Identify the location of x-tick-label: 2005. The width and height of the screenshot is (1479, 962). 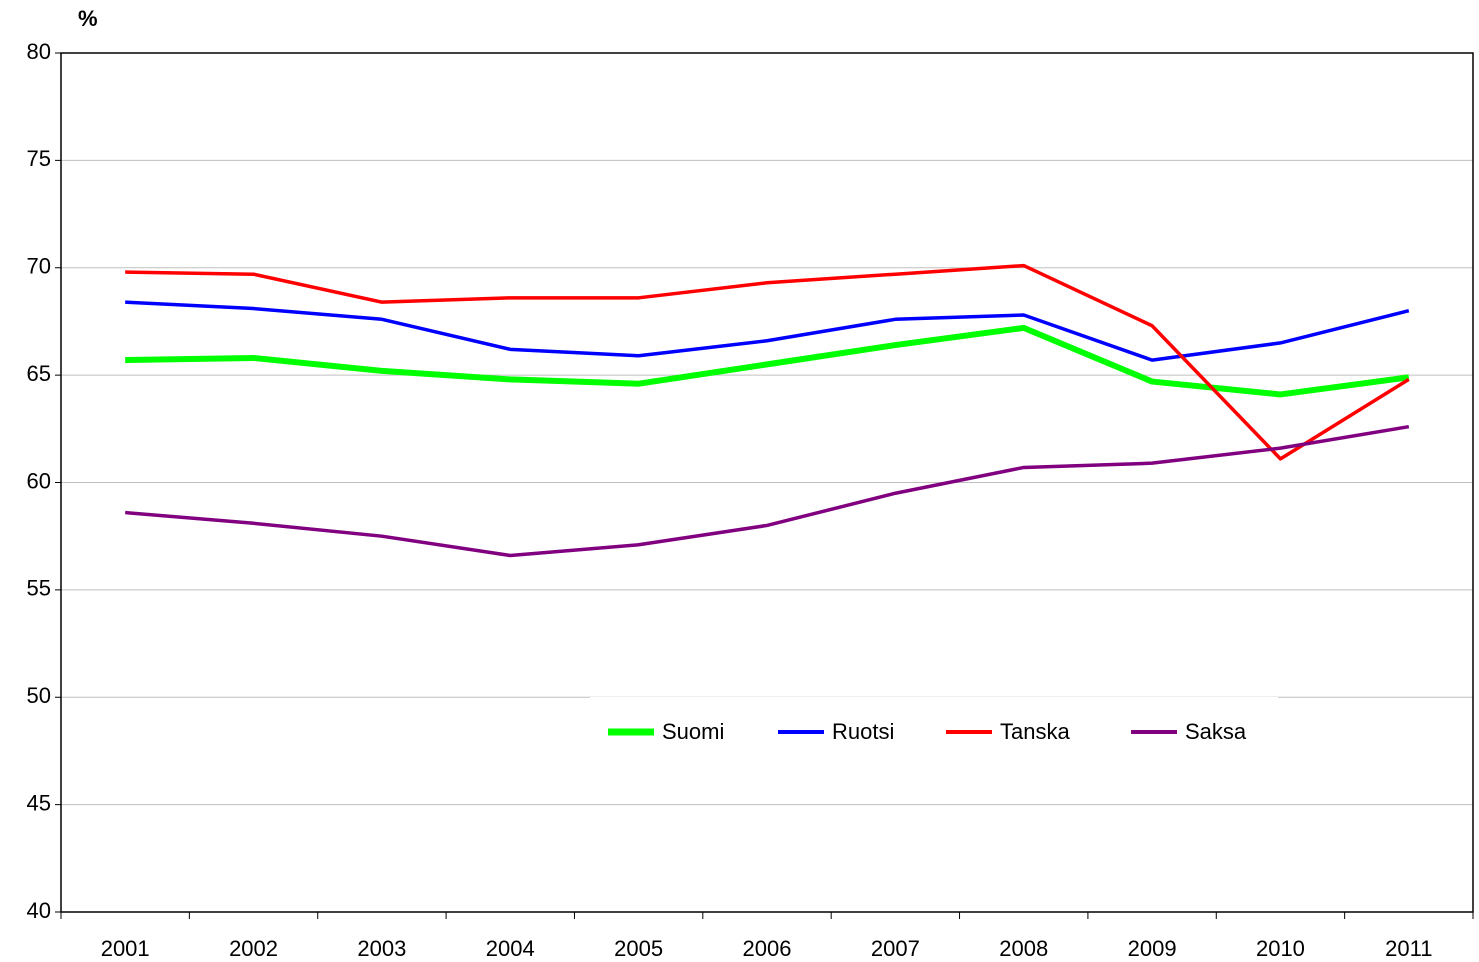
(638, 948).